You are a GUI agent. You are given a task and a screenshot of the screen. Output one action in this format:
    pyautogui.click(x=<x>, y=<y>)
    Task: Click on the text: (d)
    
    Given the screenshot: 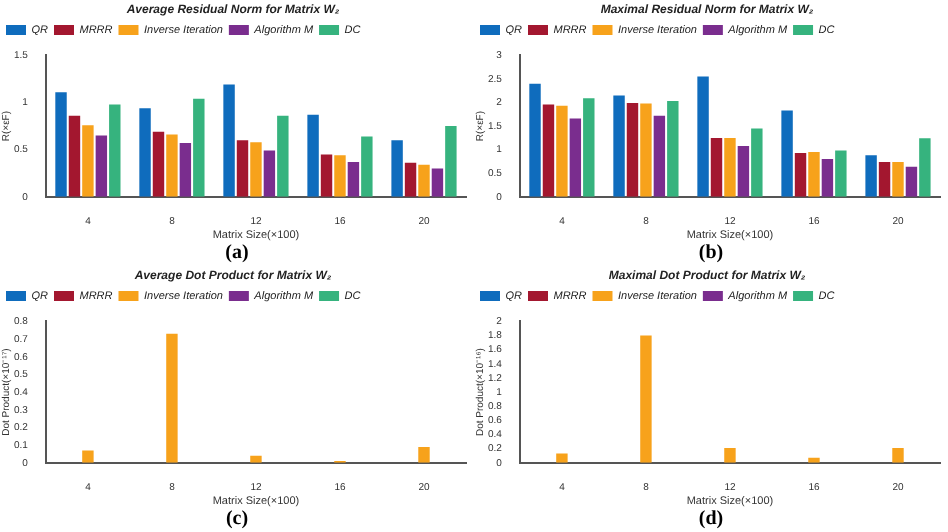 What is the action you would take?
    pyautogui.click(x=711, y=520)
    